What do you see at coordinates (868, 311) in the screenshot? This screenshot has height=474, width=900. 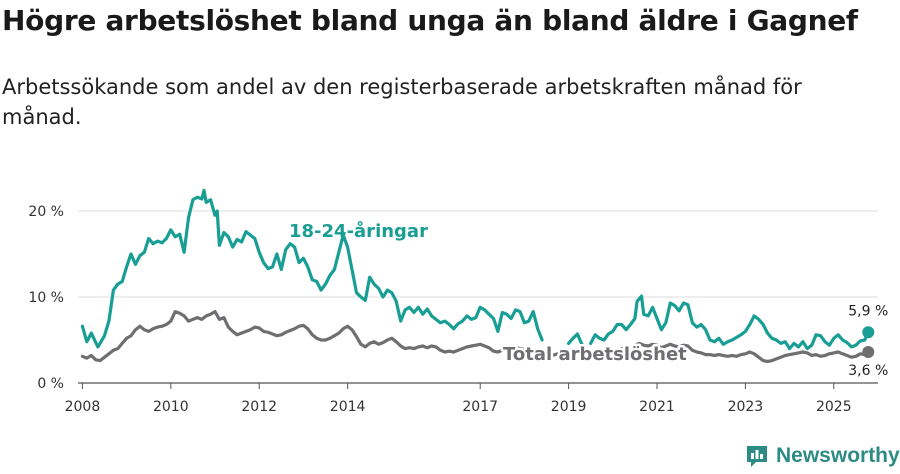 I see `end-value-label-youth: 5,9 %` at bounding box center [868, 311].